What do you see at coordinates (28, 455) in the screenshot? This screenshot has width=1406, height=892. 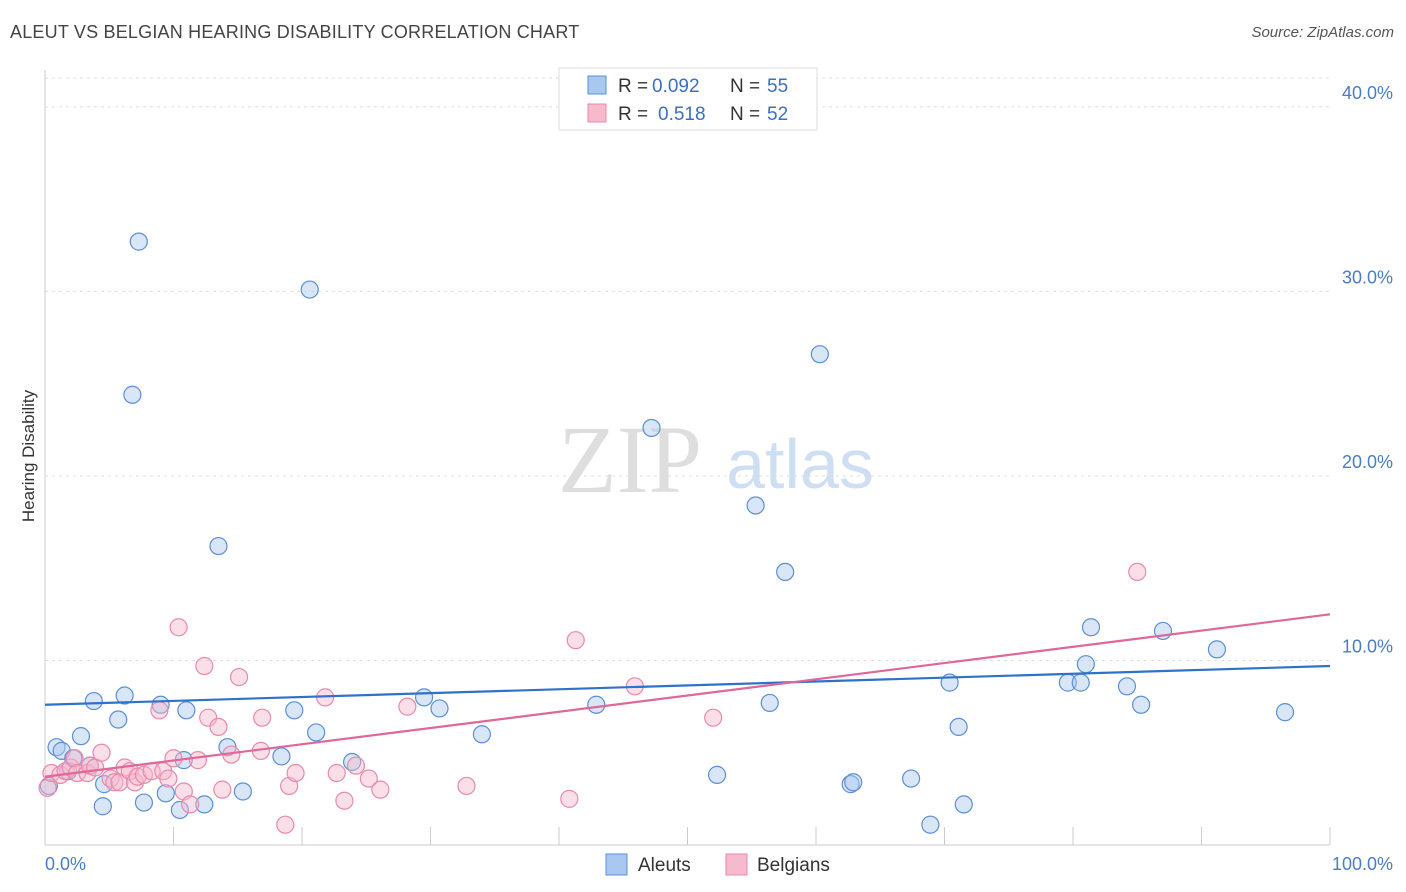 I see `y-axis-label: Hearing Disability` at bounding box center [28, 455].